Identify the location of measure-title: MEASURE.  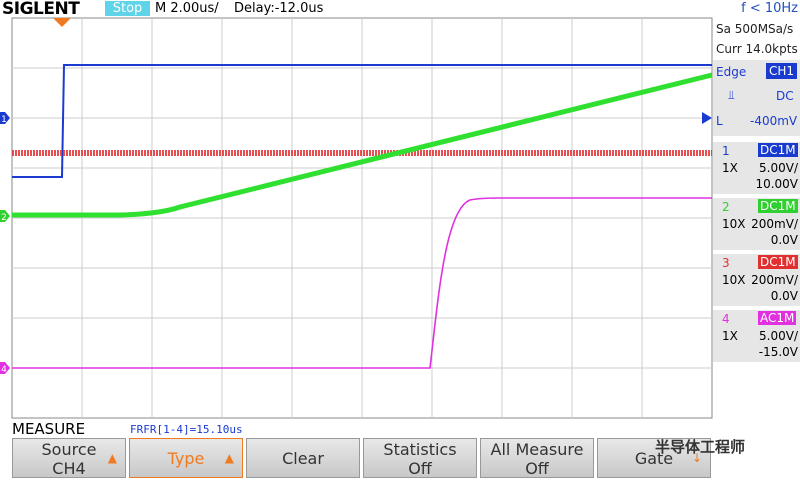
(49, 429).